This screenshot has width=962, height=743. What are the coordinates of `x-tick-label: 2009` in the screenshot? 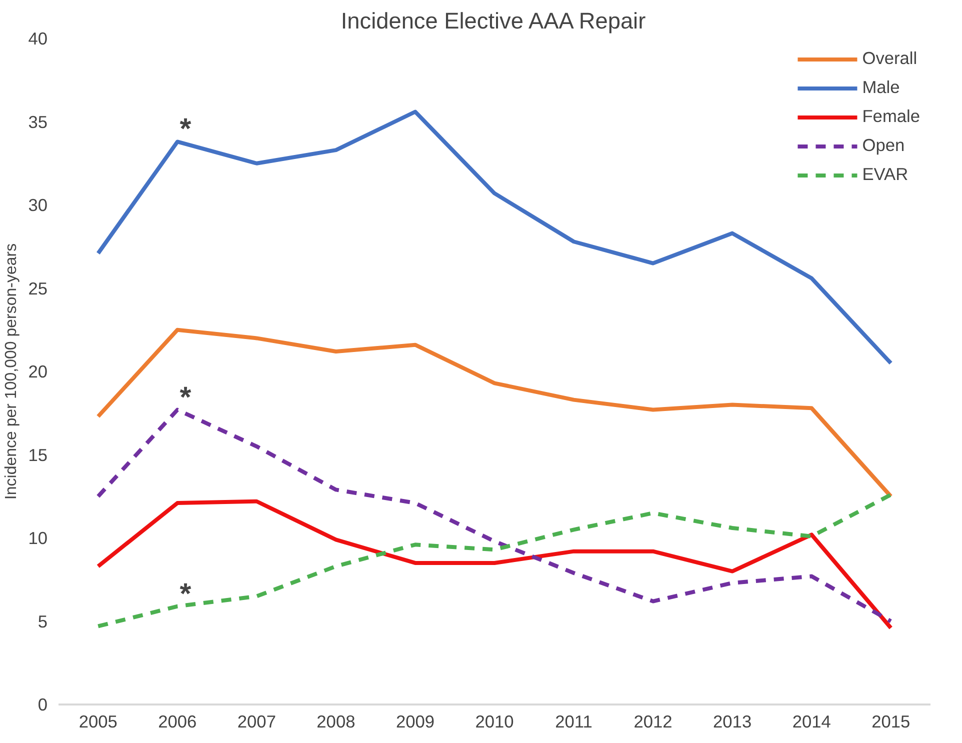 It's located at (415, 722).